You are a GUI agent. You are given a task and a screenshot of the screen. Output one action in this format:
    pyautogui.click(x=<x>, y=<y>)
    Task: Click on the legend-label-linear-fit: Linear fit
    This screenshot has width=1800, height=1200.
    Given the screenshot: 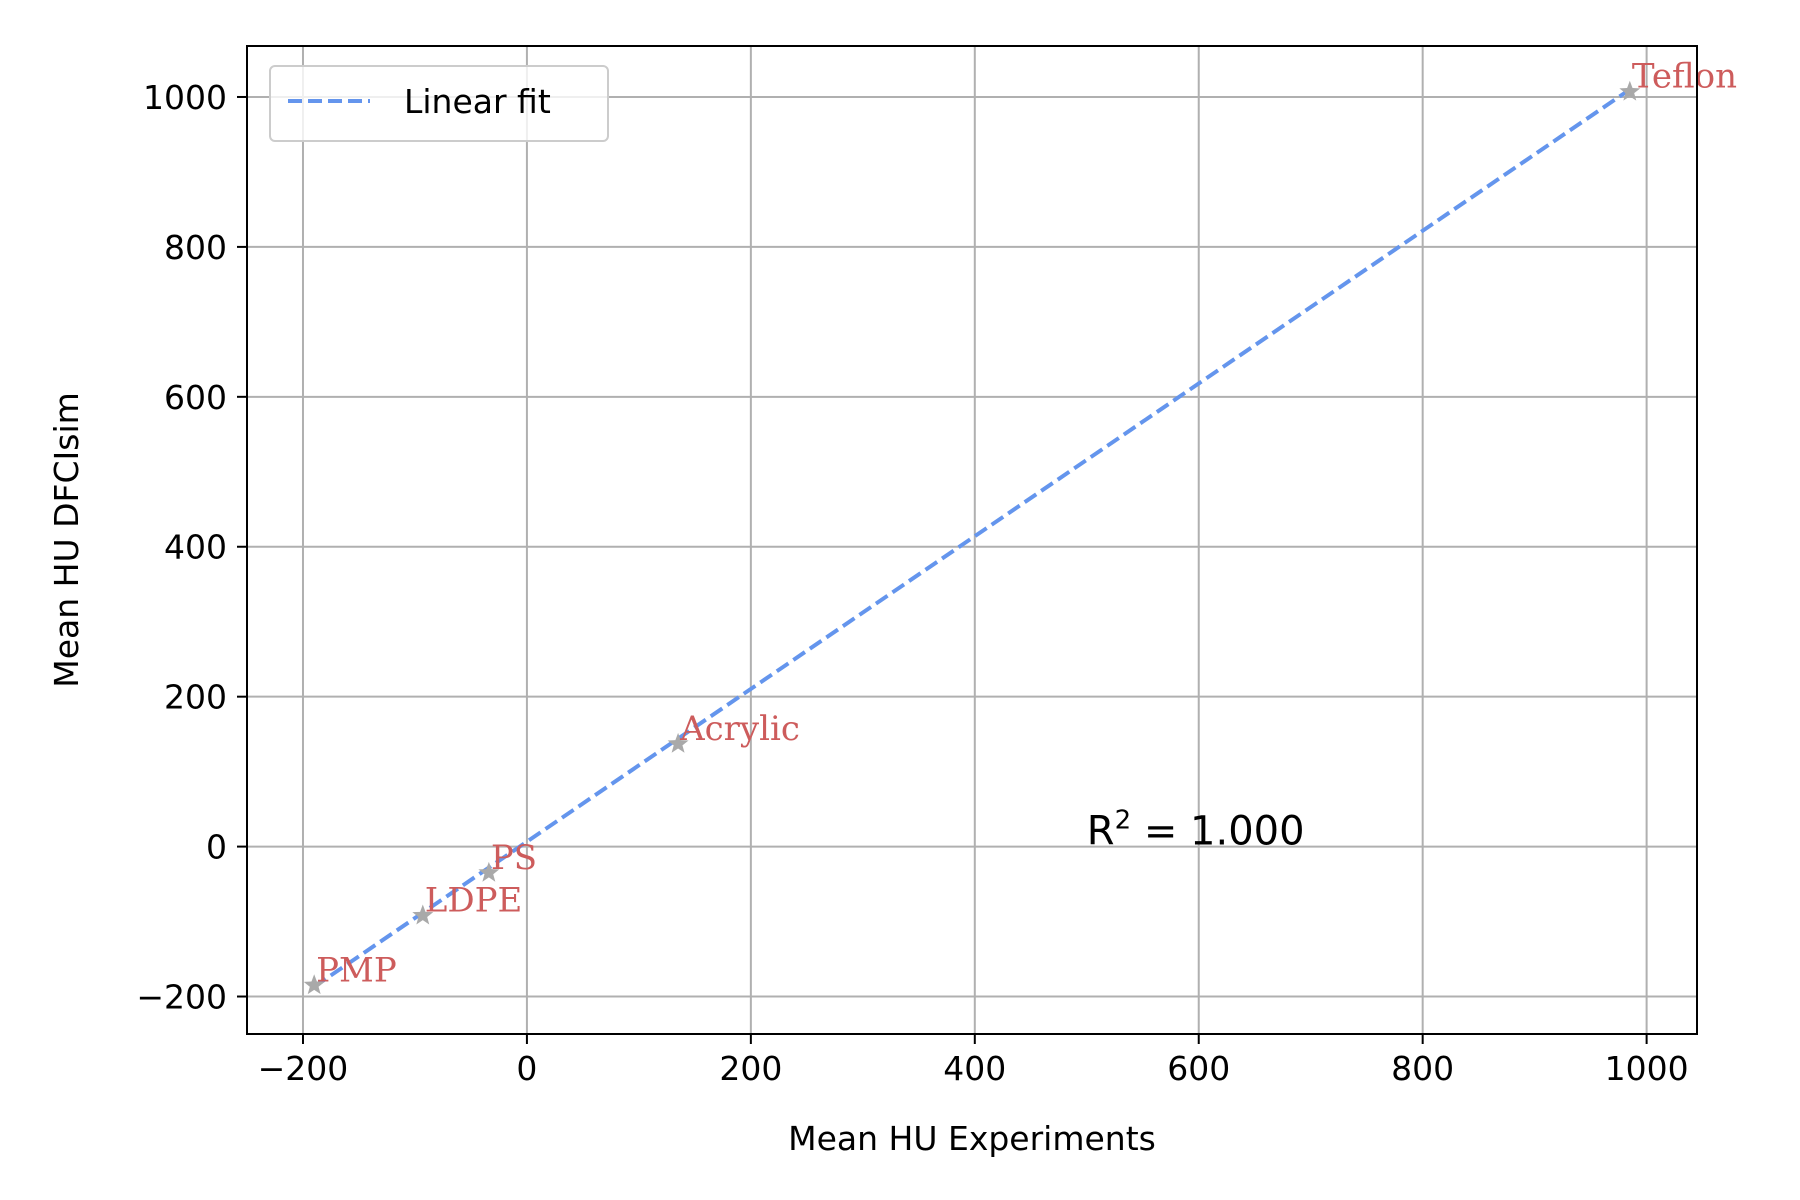 What is the action you would take?
    pyautogui.click(x=477, y=101)
    